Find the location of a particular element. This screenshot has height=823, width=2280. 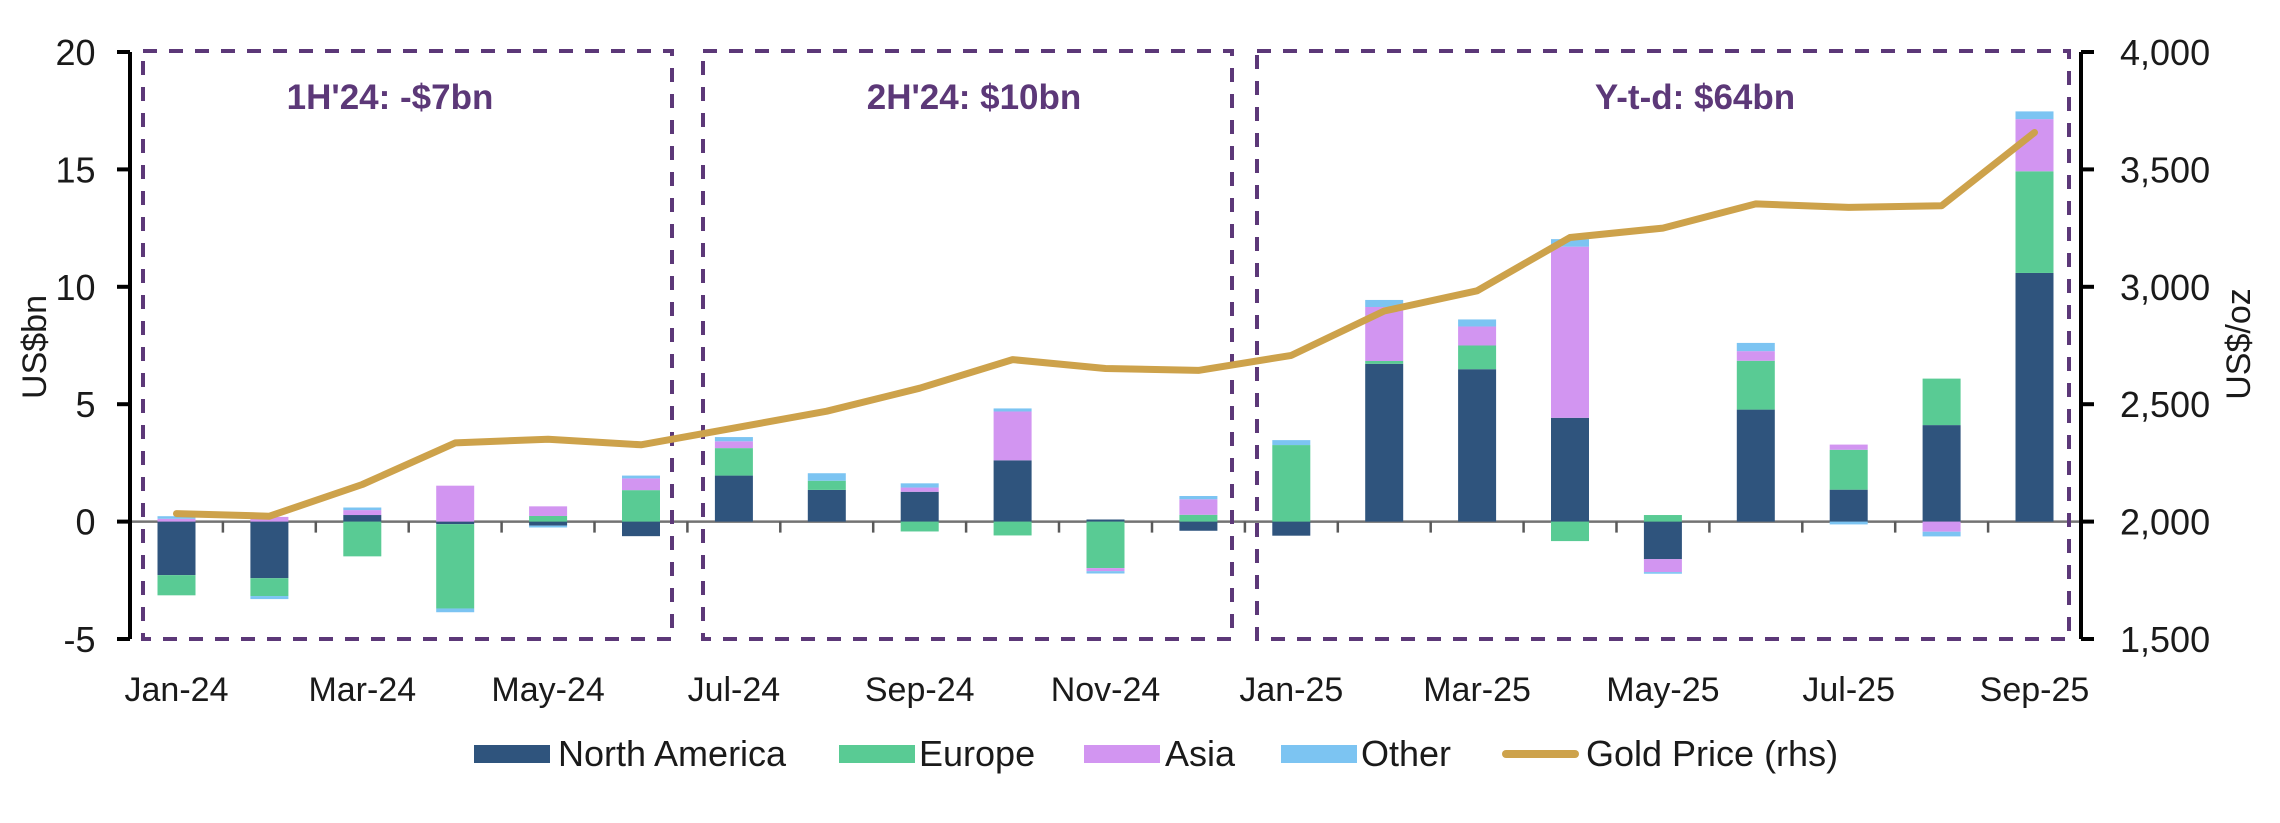

svg-text: Sep-24 is located at coordinates (920, 690).